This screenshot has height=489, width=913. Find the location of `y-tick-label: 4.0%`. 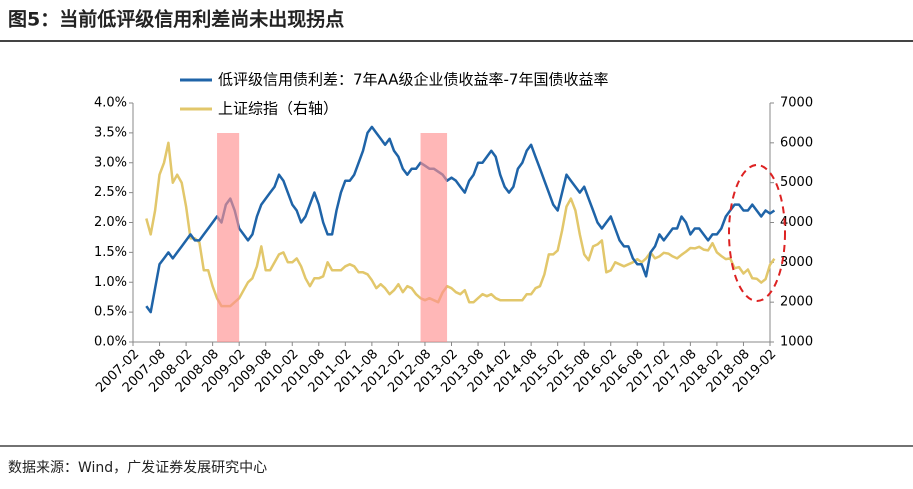

y-tick-label: 4.0% is located at coordinates (110, 103).